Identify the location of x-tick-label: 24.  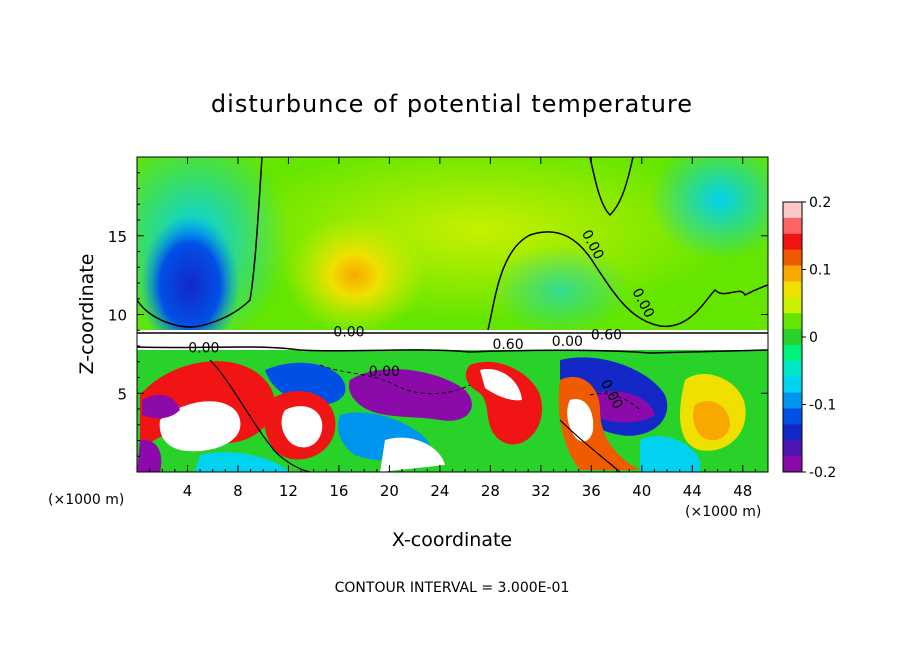
(439, 491).